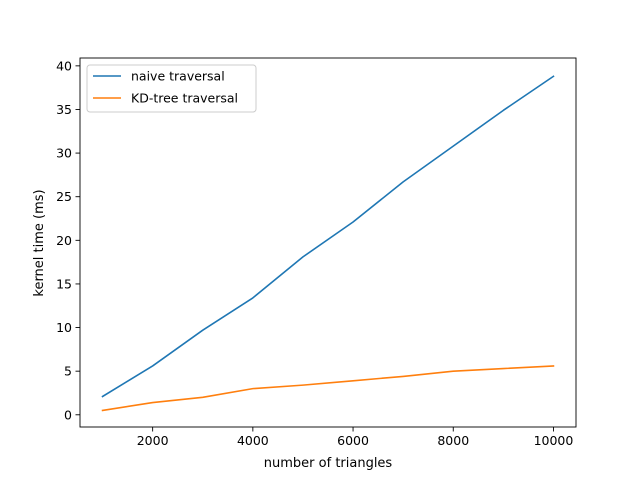  Describe the element at coordinates (39, 242) in the screenshot. I see `y-axis-label: kernel time (ms)` at that location.